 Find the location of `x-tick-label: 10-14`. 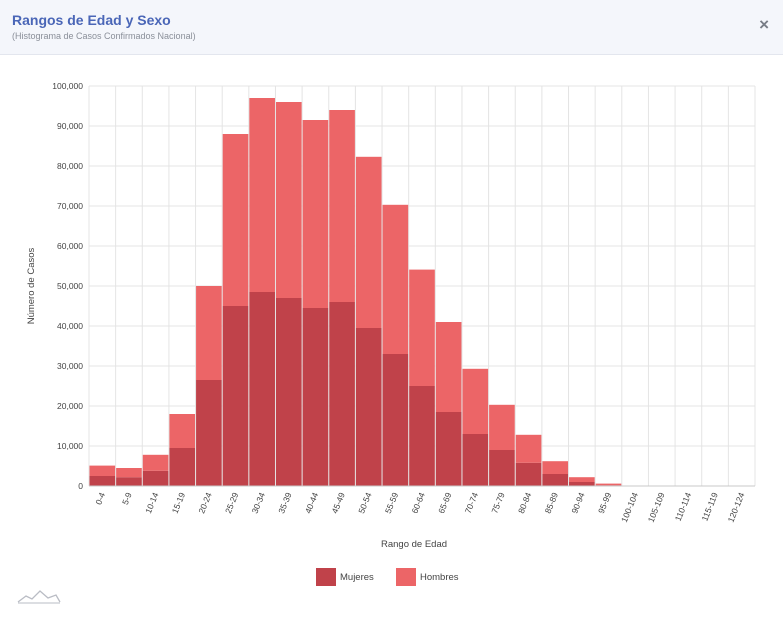

x-tick-label: 10-14 is located at coordinates (152, 503).